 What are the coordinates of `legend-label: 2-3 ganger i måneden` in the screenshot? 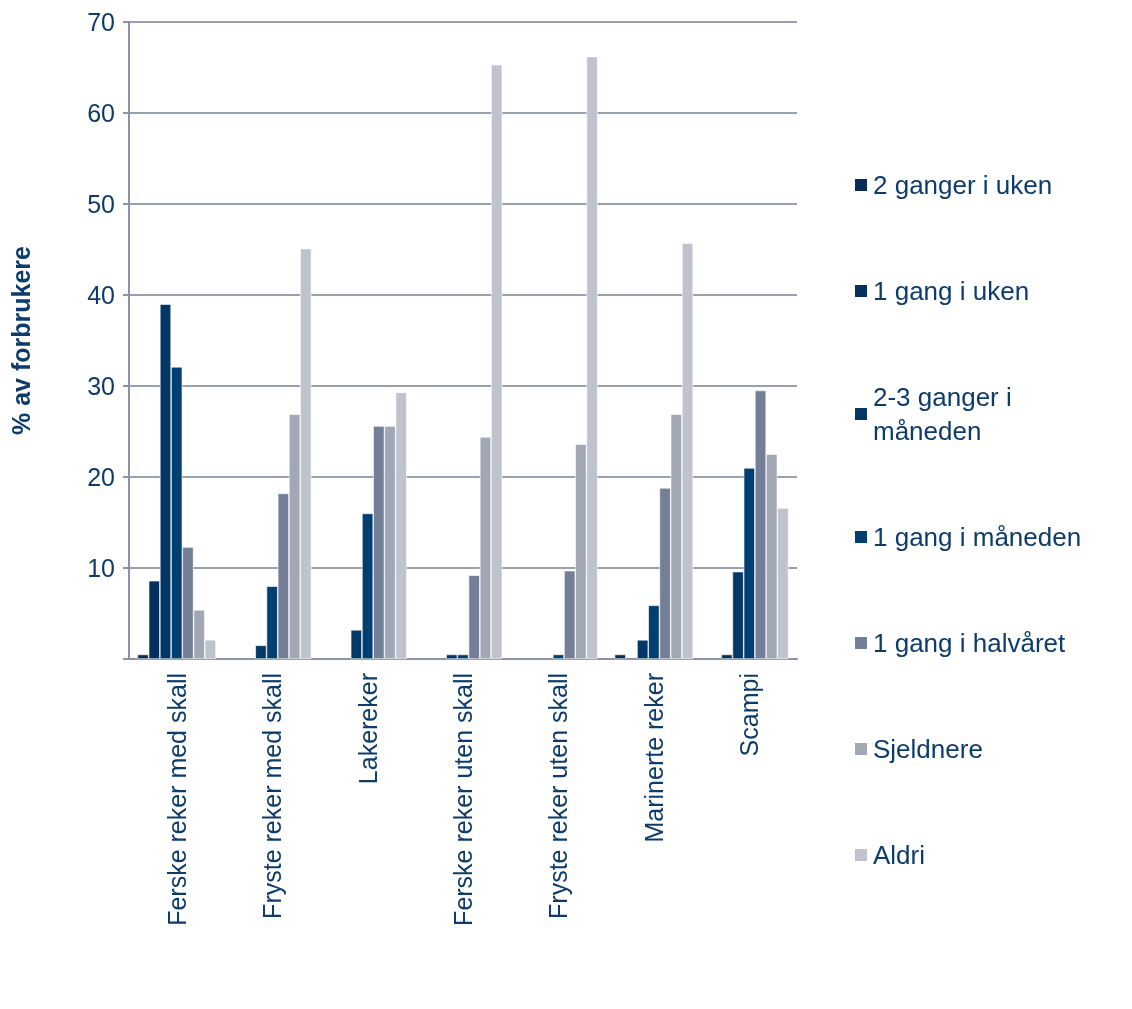 It's located at (946, 414).